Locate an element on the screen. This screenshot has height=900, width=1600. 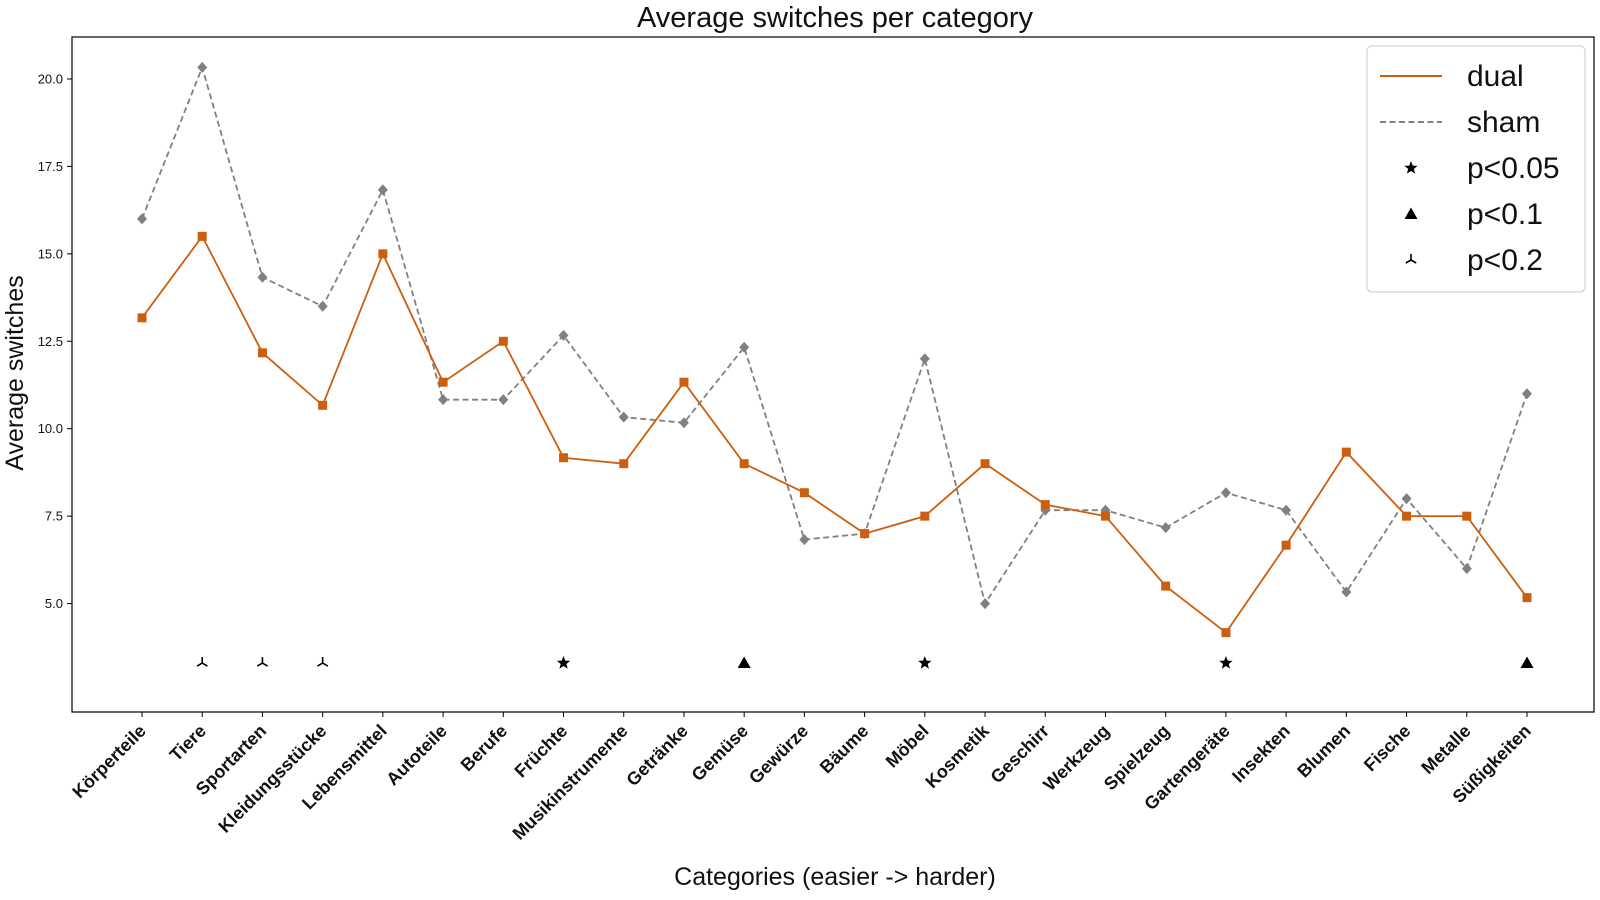
x-tick-label-6: Berufe is located at coordinates (484, 748).